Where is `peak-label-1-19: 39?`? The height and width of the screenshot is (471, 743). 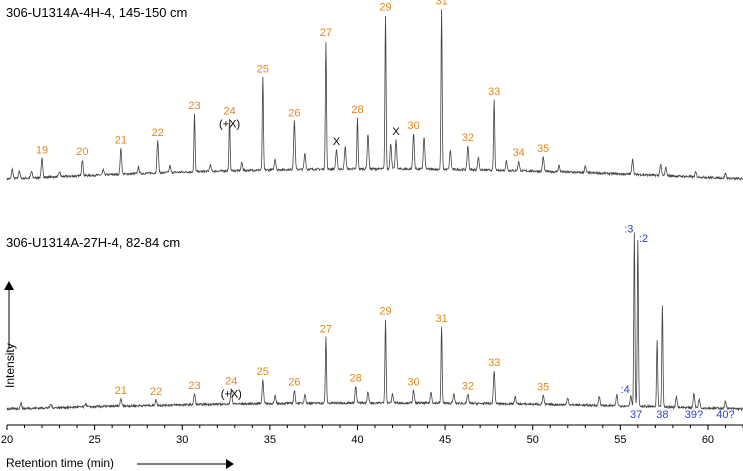 peak-label-1-19: 39? is located at coordinates (694, 415).